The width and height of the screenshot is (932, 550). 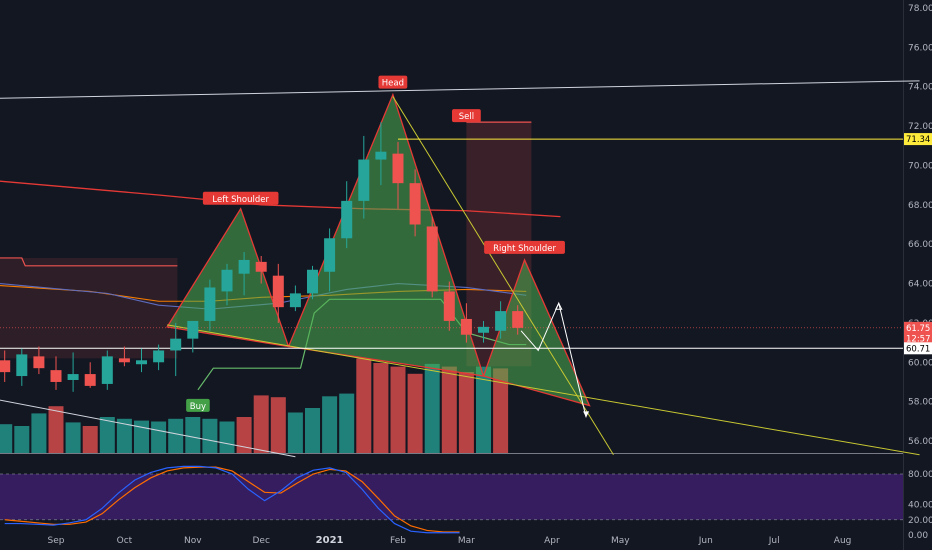 What do you see at coordinates (398, 541) in the screenshot?
I see `time-tick-label: Feb` at bounding box center [398, 541].